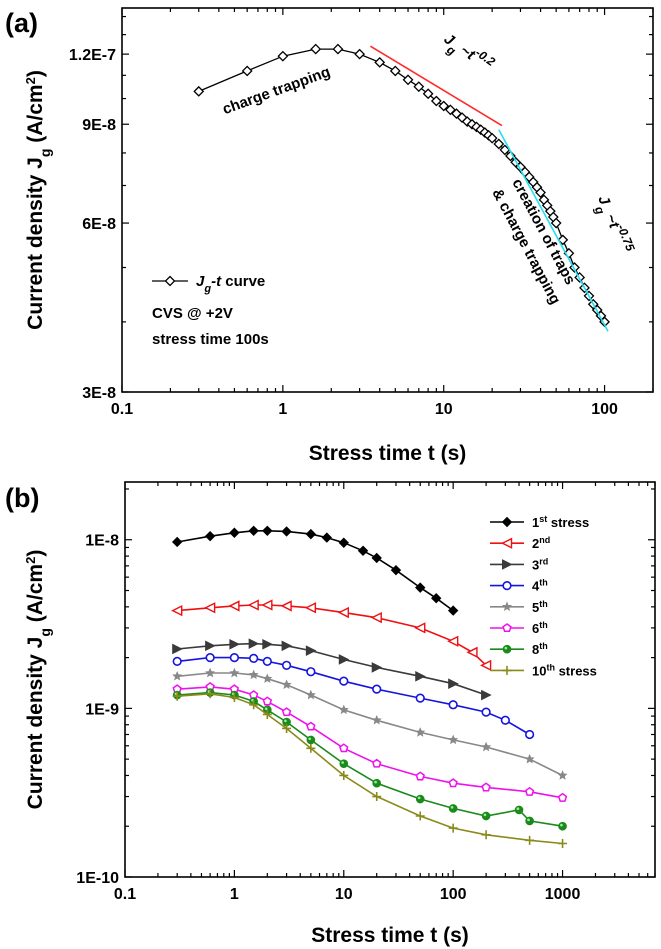 The height and width of the screenshot is (949, 661). I want to click on a-annotation-slope-075-t: ~t, so click(611, 220).